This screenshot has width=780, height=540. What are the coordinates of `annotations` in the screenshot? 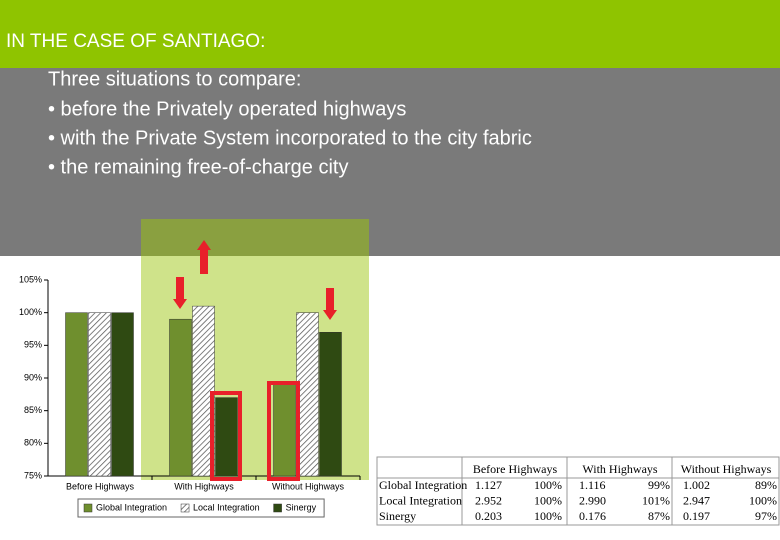 It's located at (255, 360).